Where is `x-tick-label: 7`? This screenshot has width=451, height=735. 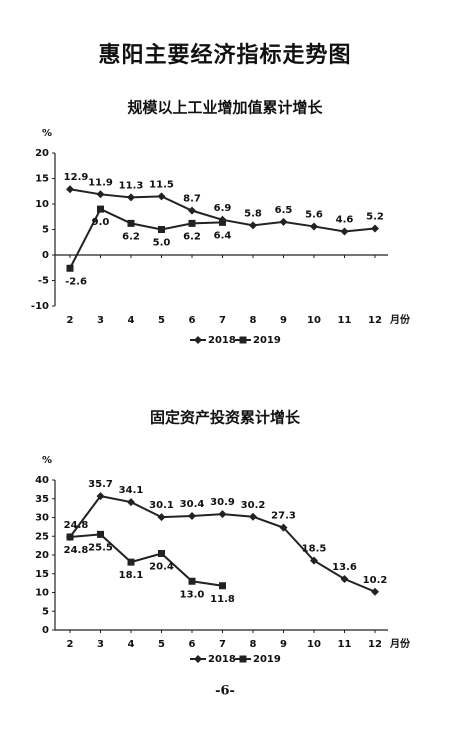
x-tick-label: 7 is located at coordinates (222, 320).